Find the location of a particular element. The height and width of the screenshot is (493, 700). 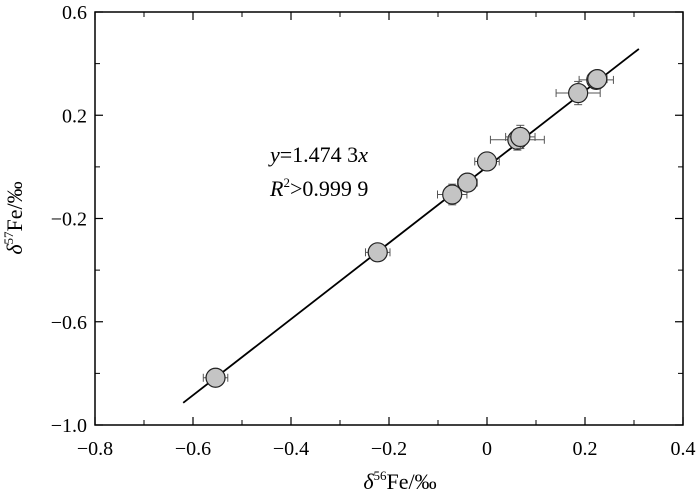

x-tick-label: 0.4 is located at coordinates (683, 449).